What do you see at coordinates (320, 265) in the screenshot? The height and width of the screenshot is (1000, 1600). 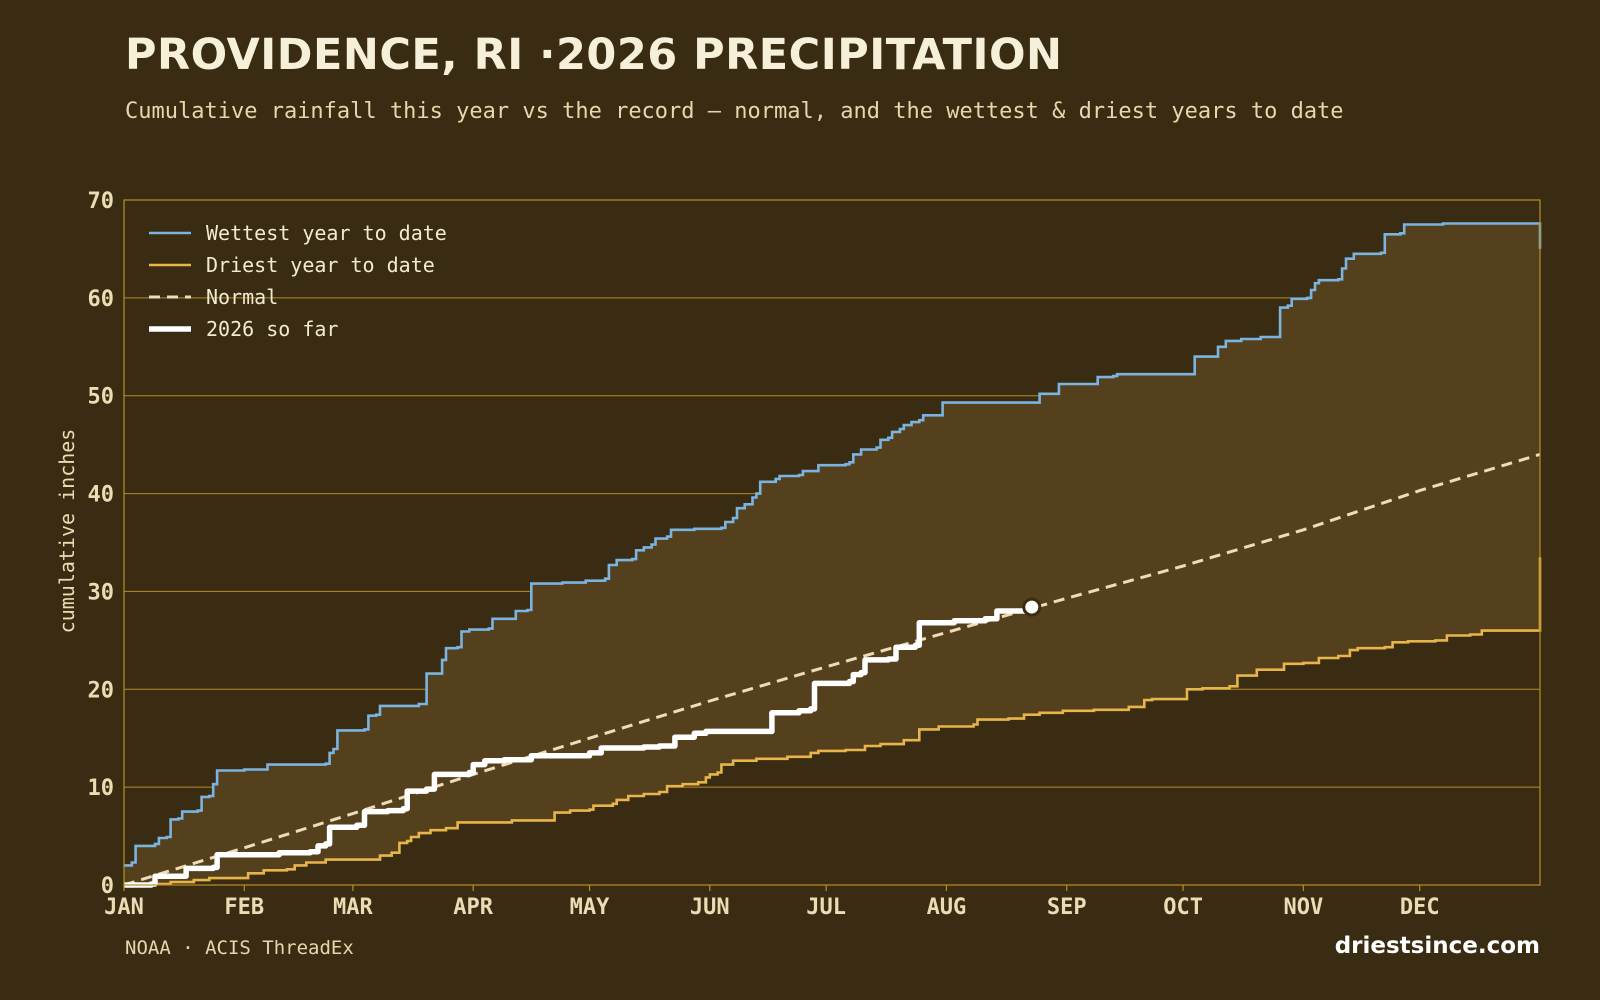 I see `legend-label: Driest year to date` at bounding box center [320, 265].